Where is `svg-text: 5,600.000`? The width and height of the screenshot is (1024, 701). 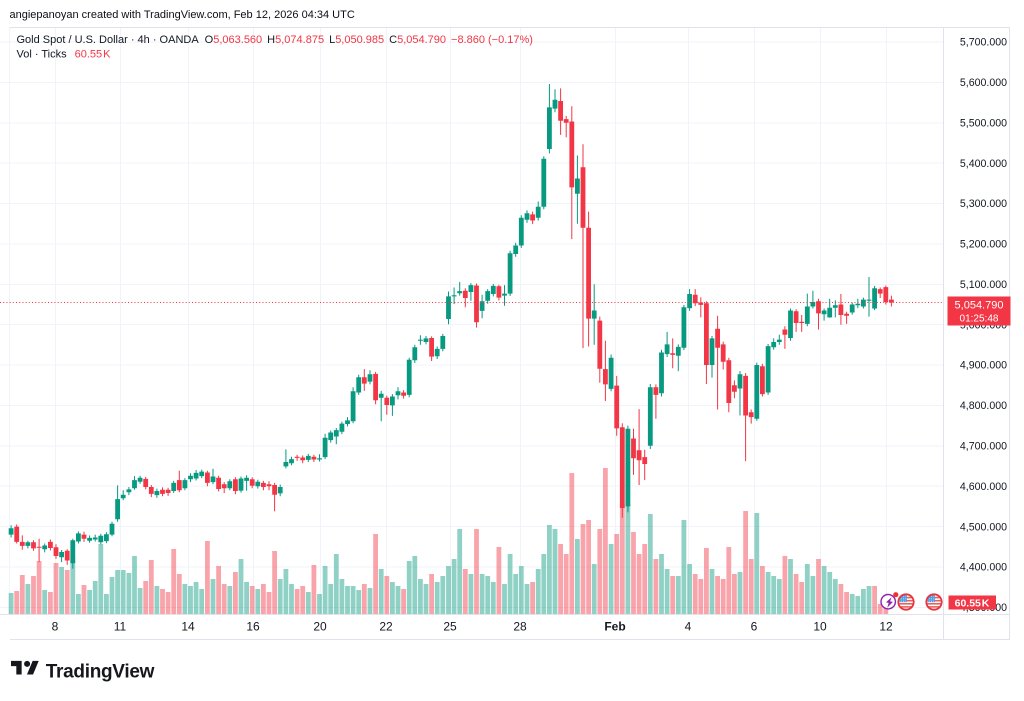
svg-text: 5,600.000 is located at coordinates (983, 83).